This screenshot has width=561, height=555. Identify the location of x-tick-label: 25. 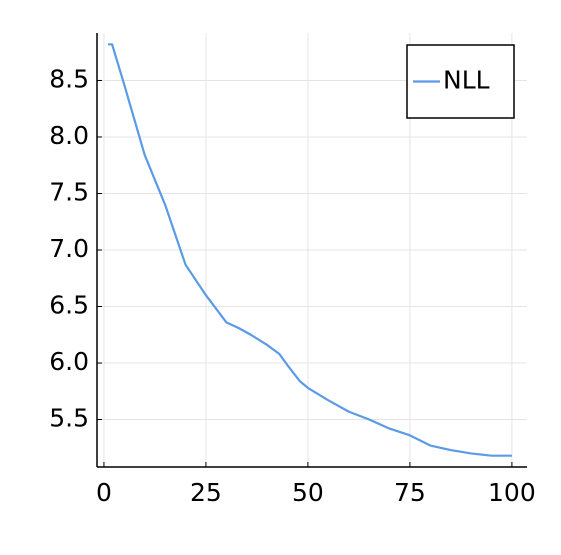
(206, 492).